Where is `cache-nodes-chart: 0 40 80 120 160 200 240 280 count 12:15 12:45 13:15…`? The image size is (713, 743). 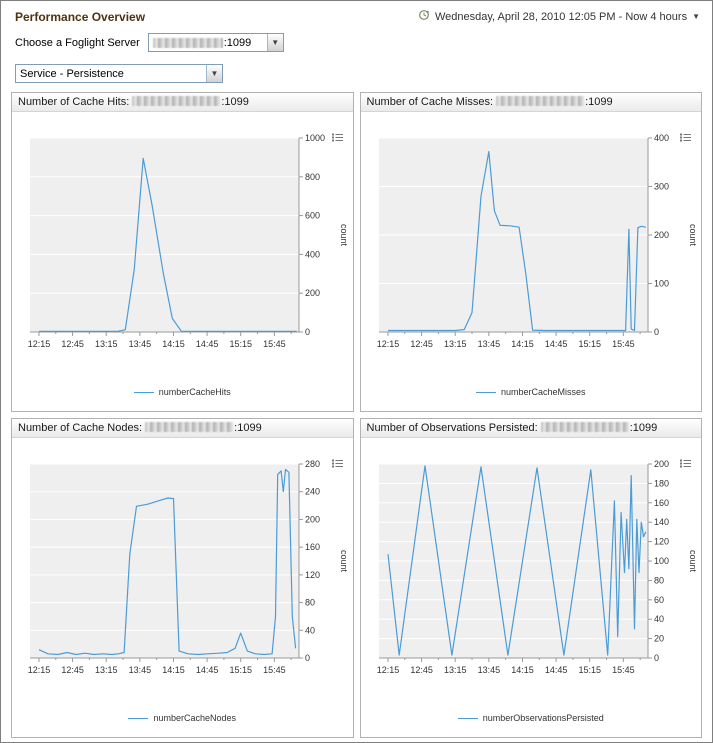 cache-nodes-chart: 0 40 80 120 160 200 240 280 count 12:15 12:45 13:15… is located at coordinates (188, 567).